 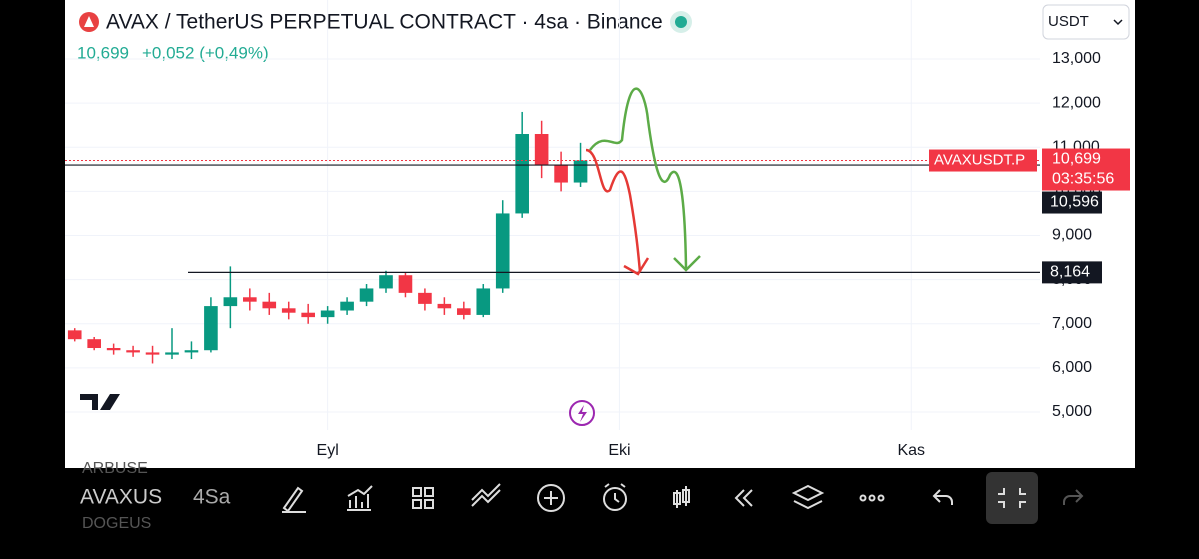 I want to click on toolbar-symbol: AVAXUS, so click(x=121, y=497).